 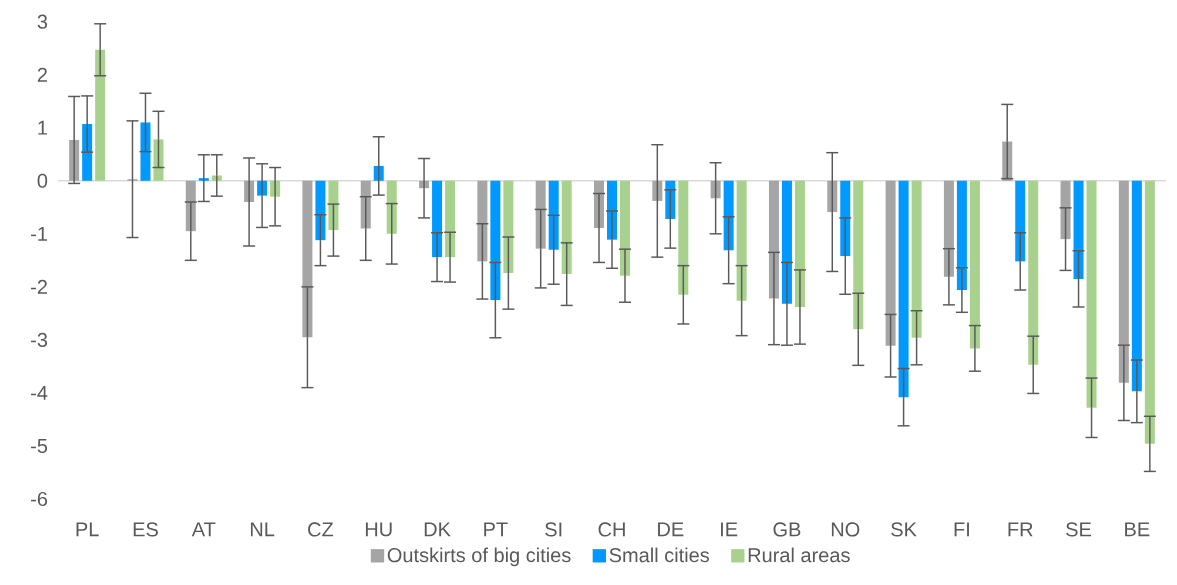 I want to click on legend-label: Small cities, so click(x=659, y=555).